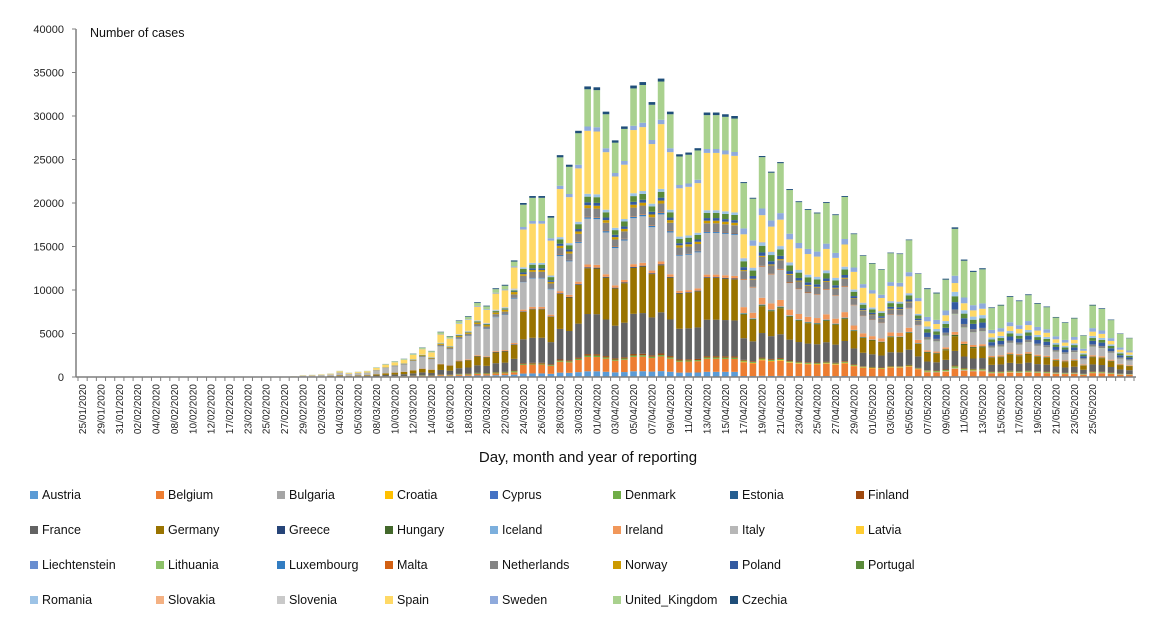 The width and height of the screenshot is (1160, 628). I want to click on bar-segment-greece, so click(725, 278).